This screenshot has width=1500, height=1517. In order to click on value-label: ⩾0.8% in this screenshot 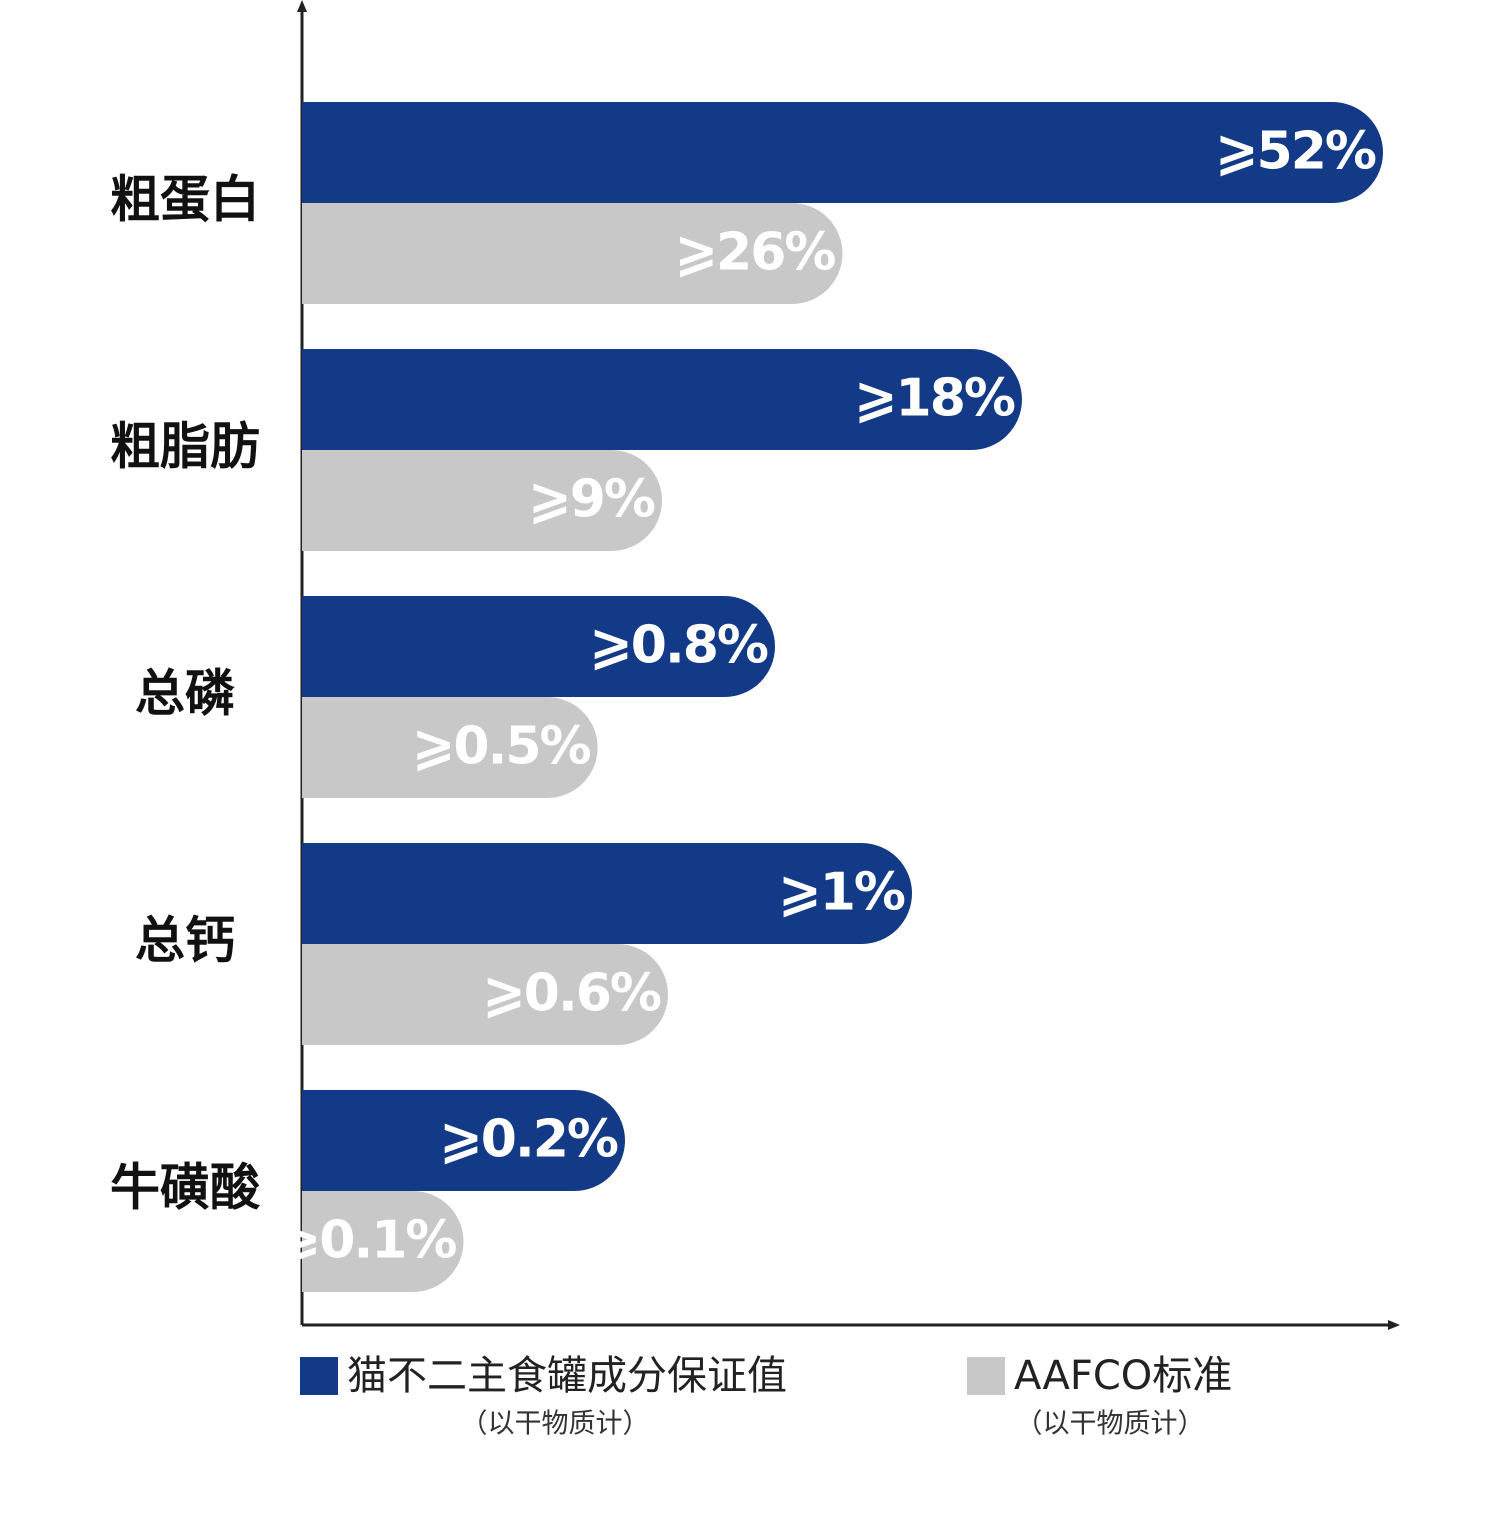, I will do `click(678, 646)`.